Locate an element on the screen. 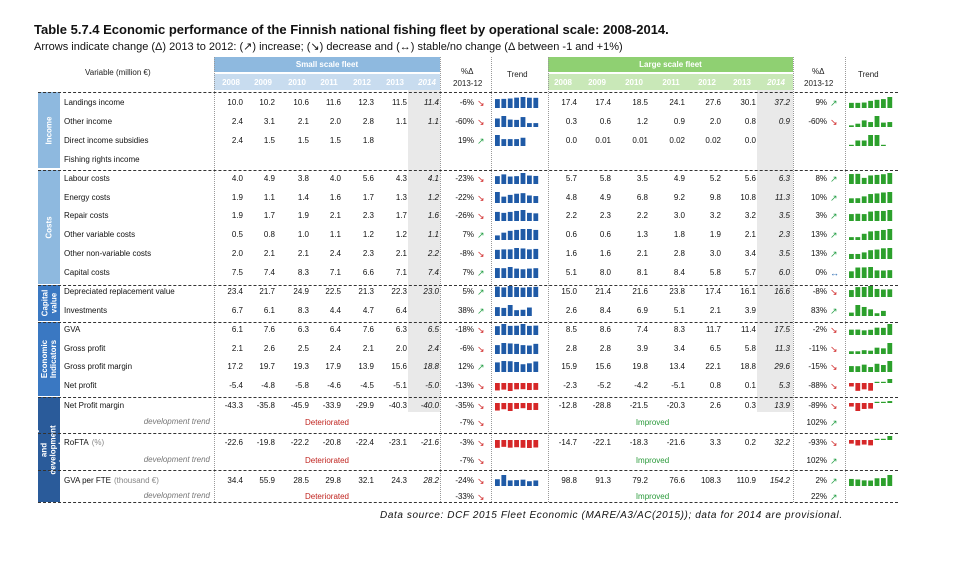 The image size is (963, 571). row-label: Labour costs is located at coordinates (87, 178).